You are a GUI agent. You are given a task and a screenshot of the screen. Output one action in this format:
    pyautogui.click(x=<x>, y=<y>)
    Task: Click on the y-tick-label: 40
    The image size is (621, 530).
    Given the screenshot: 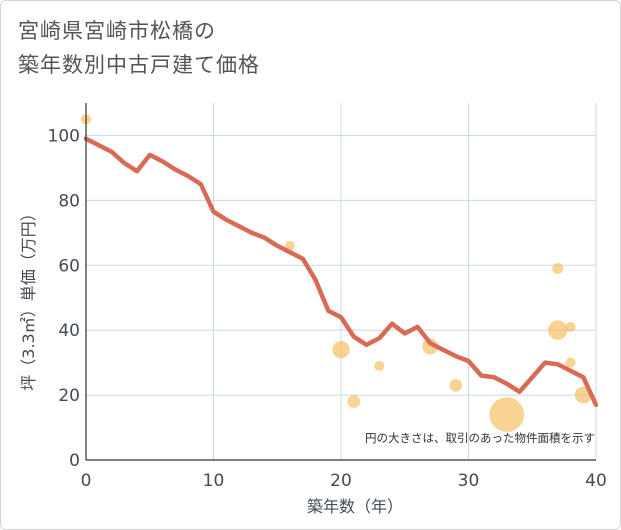 What is the action you would take?
    pyautogui.click(x=69, y=331)
    